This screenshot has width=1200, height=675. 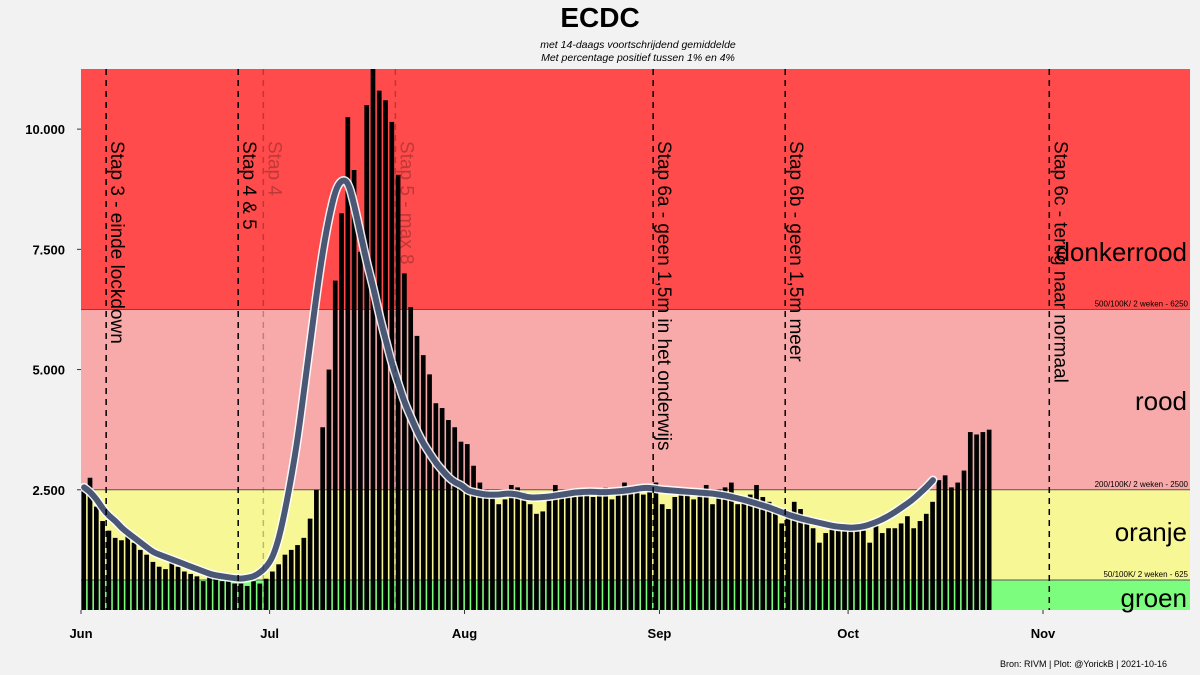 I want to click on zone-label-groen: groen, so click(x=1154, y=598).